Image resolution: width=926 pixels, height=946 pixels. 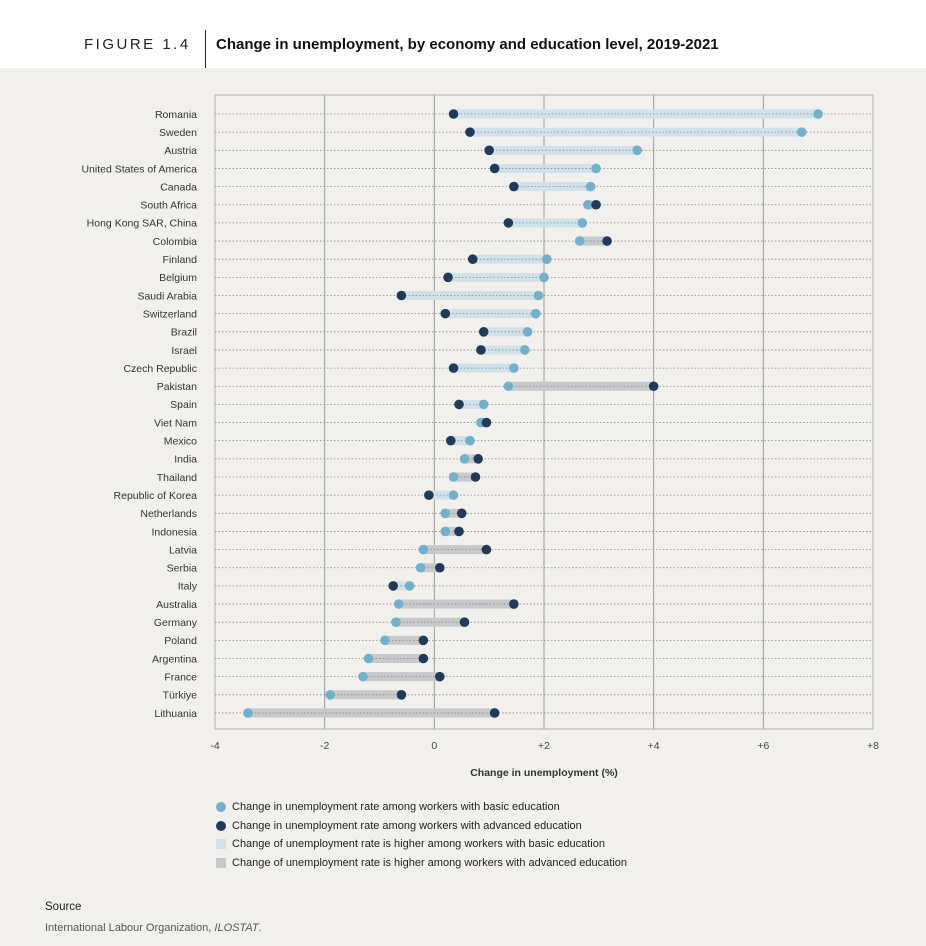 What do you see at coordinates (178, 133) in the screenshot?
I see `country-label: Sweden` at bounding box center [178, 133].